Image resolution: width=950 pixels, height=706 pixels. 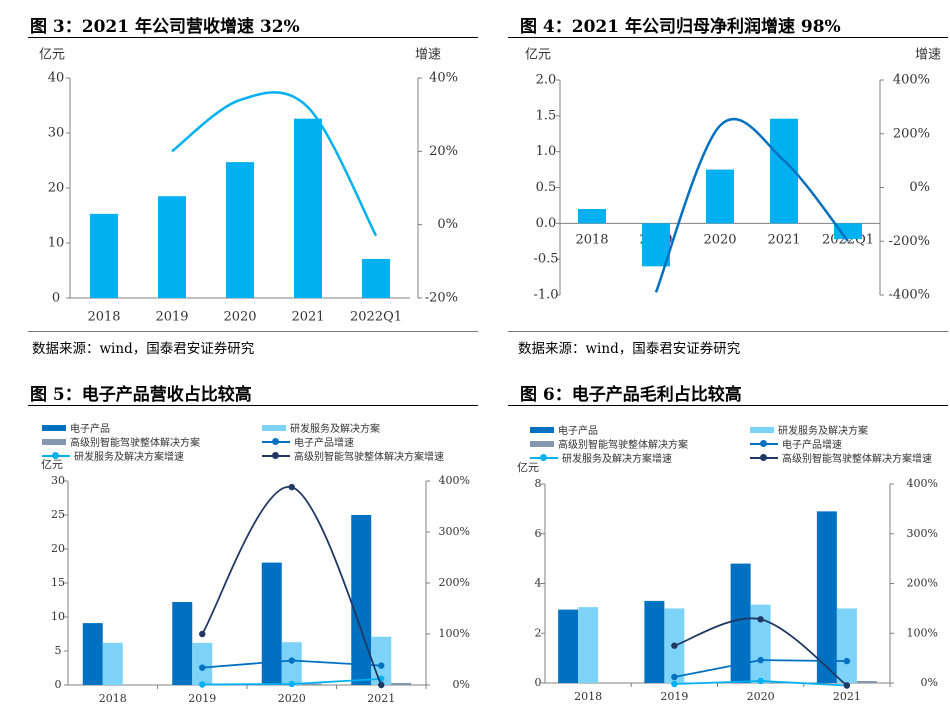 What do you see at coordinates (546, 151) in the screenshot?
I see `figure-4-y-tick-label: 1.0` at bounding box center [546, 151].